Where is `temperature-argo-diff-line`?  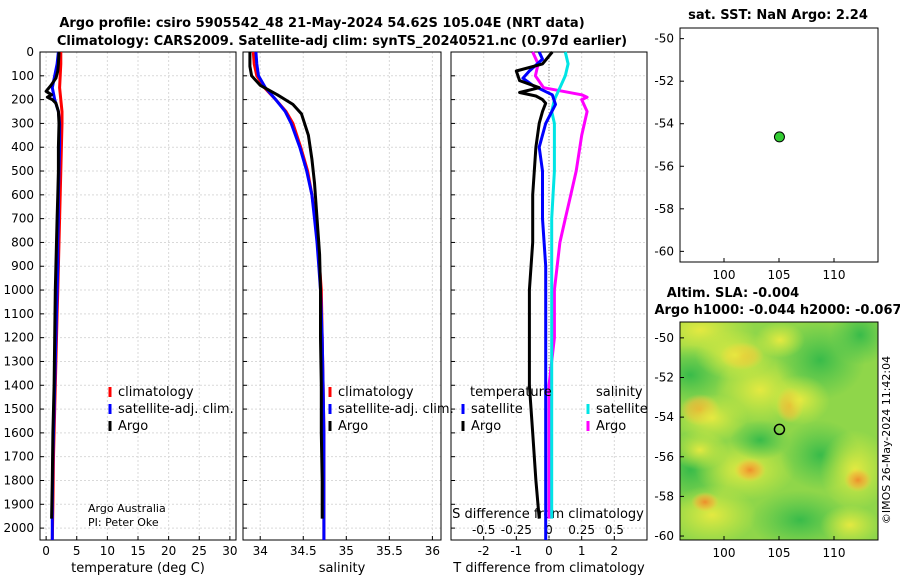 temperature-argo-diff-line is located at coordinates (534, 285).